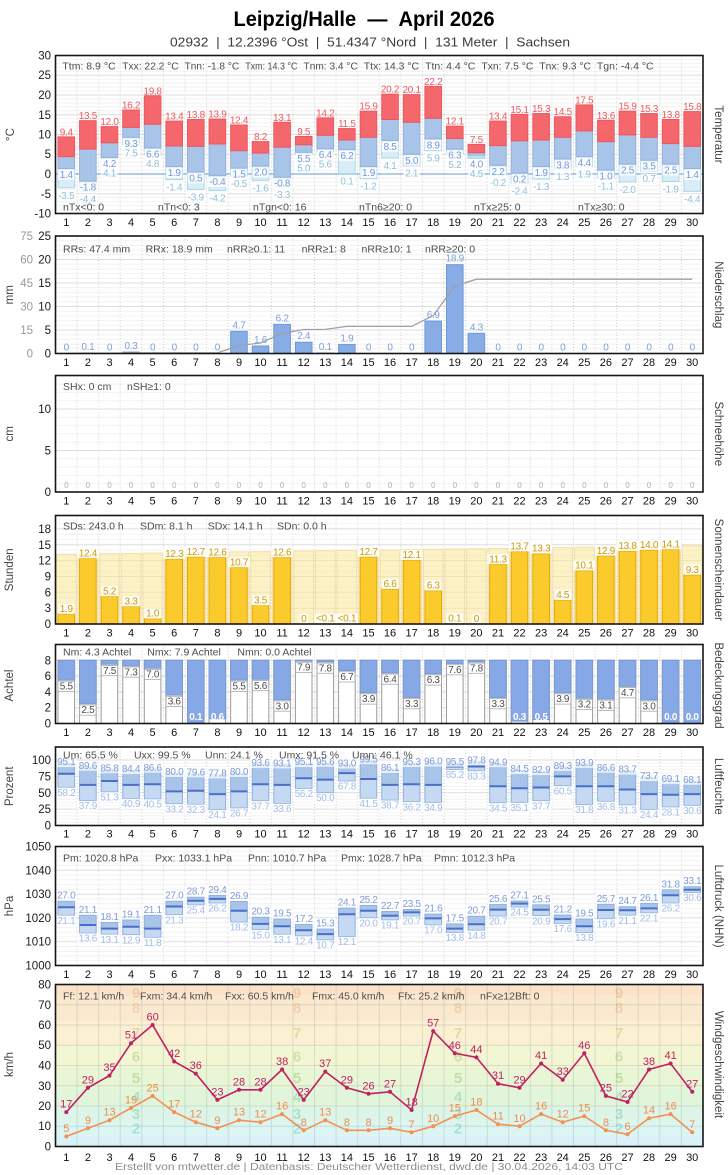 Image resolution: width=728 pixels, height=1175 pixels. Describe the element at coordinates (433, 82) in the screenshot. I see `svg-text: 22.2` at that location.